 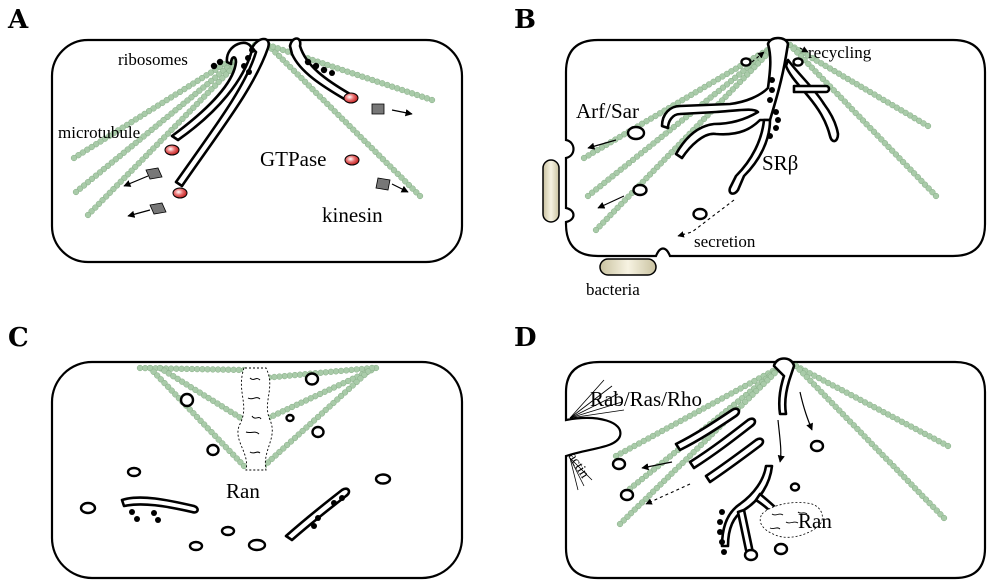 What do you see at coordinates (725, 241) in the screenshot?
I see `label-secretion: secretion` at bounding box center [725, 241].